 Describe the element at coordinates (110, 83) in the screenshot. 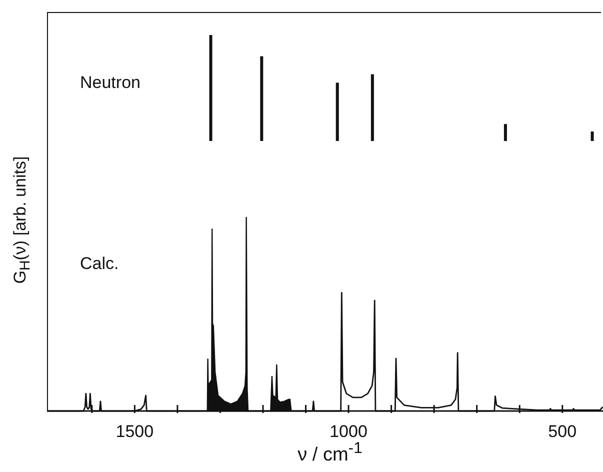

I see `text: Neutron` at that location.